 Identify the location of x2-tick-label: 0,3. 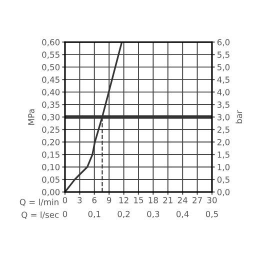
(153, 214).